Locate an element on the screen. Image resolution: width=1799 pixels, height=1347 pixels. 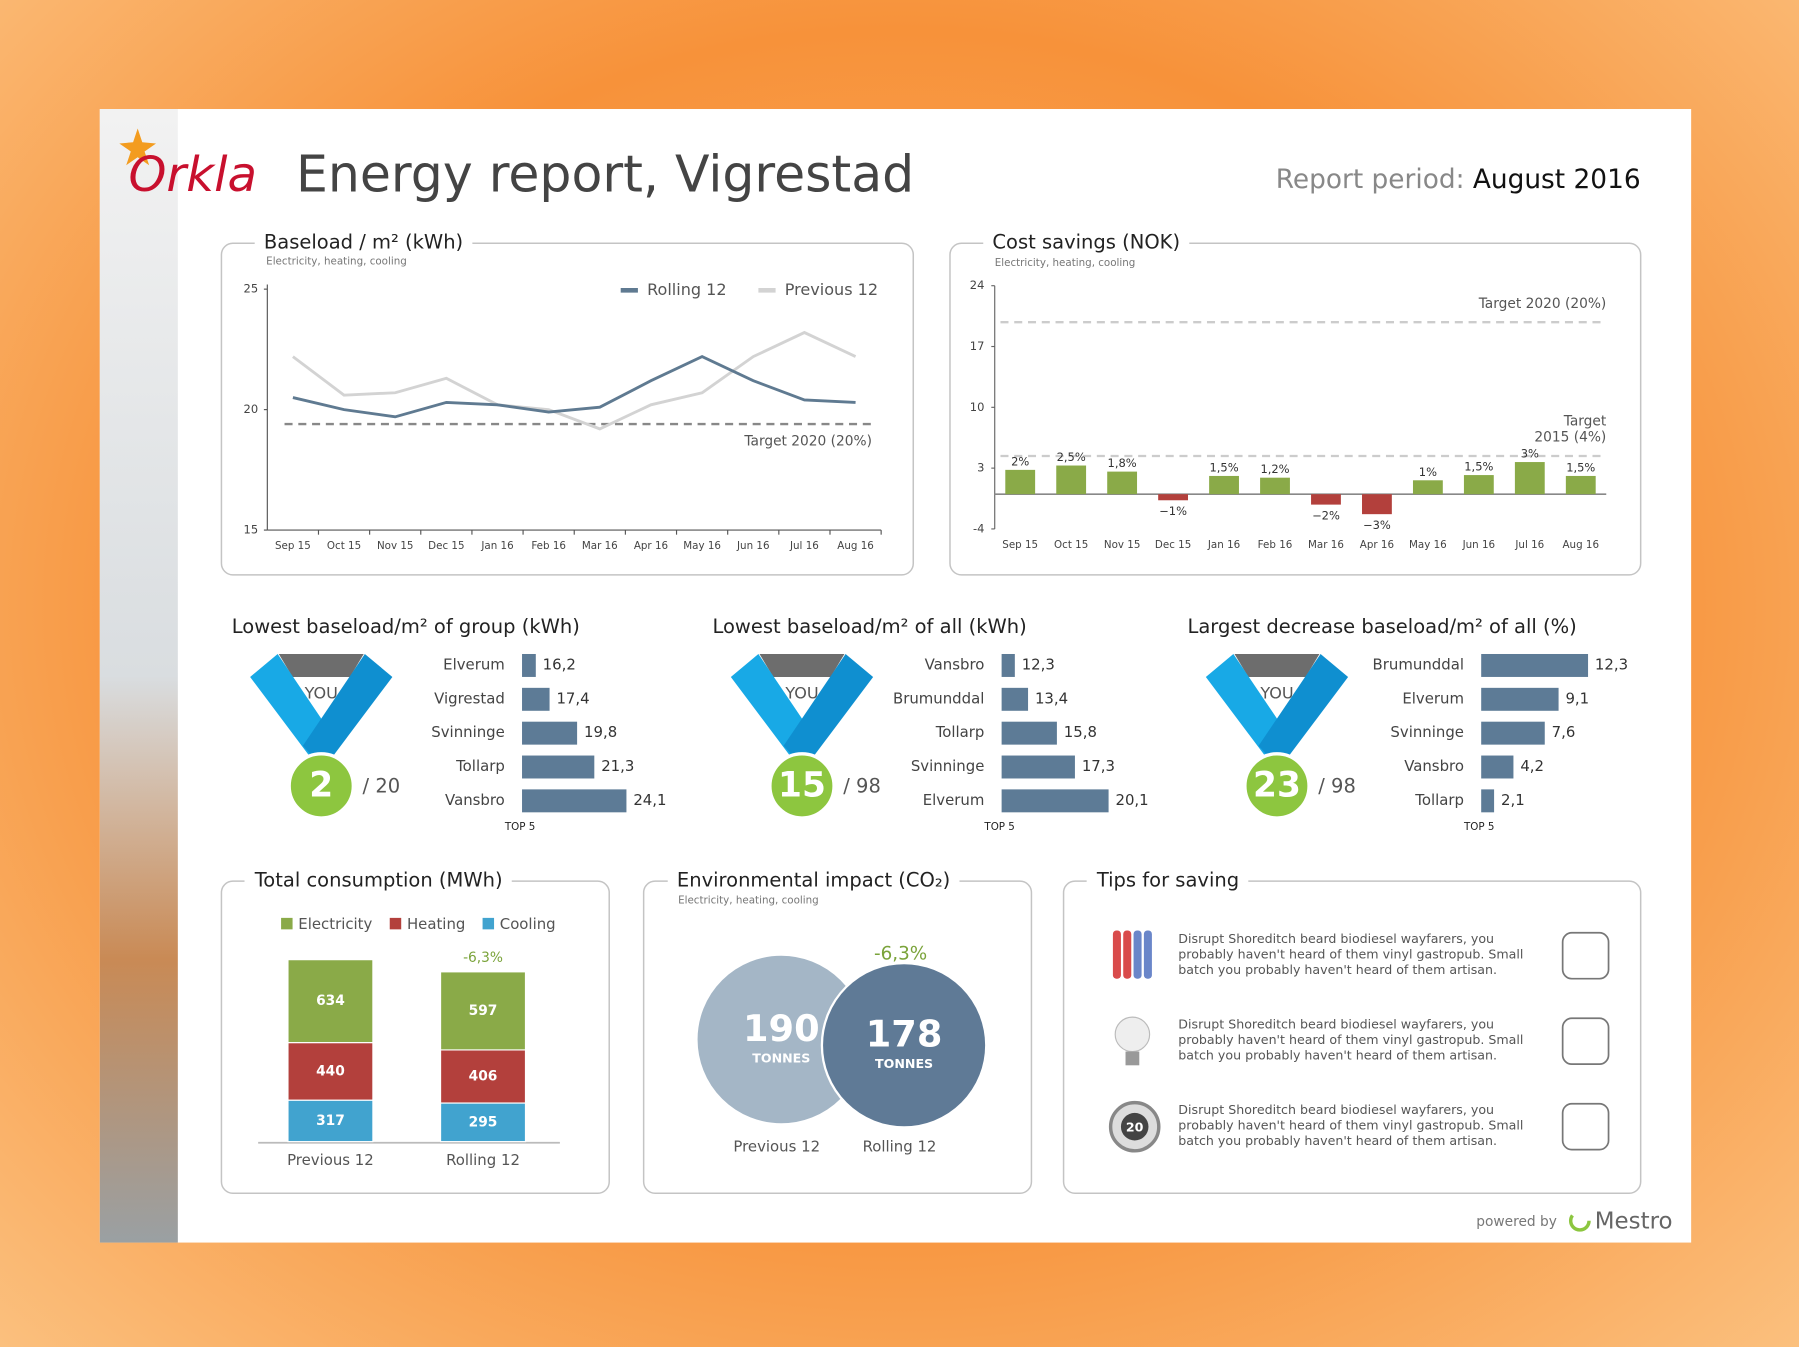
x-tick-label: Apr 16 is located at coordinates (1377, 545).